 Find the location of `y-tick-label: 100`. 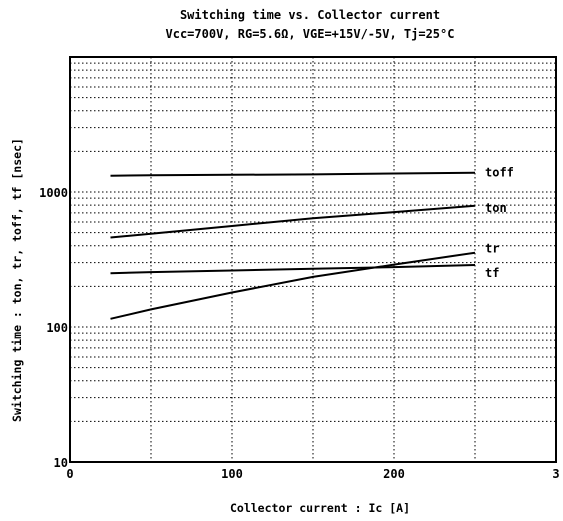

y-tick-label: 100 is located at coordinates (57, 328).